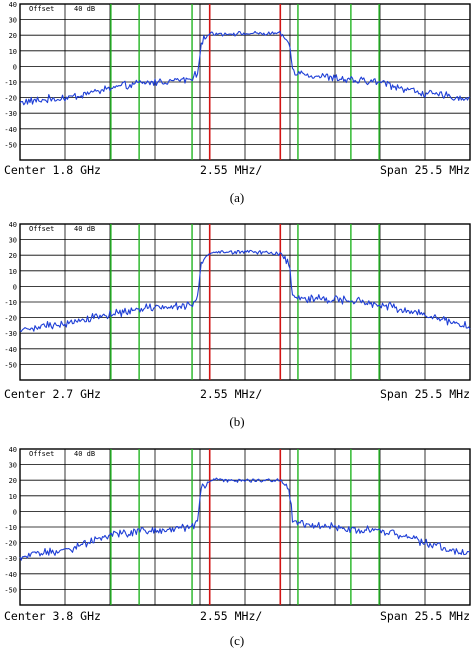 The height and width of the screenshot is (649, 474). What do you see at coordinates (52, 616) in the screenshot?
I see `center-frequency-label: Center 3.8 GHz` at bounding box center [52, 616].